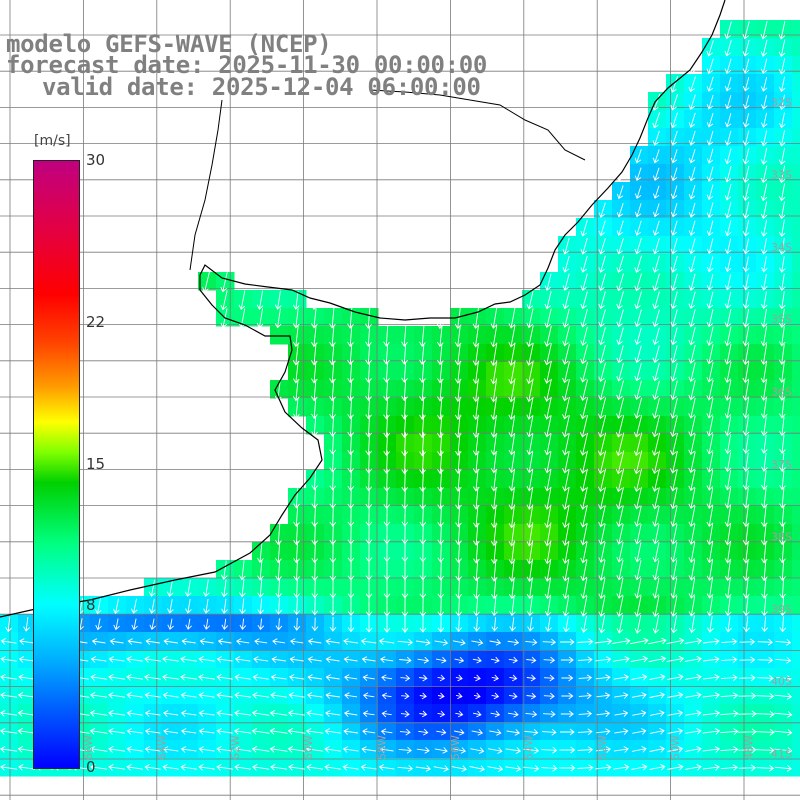  What do you see at coordinates (781, 681) in the screenshot?
I see `latitude-label: 40S` at bounding box center [781, 681].